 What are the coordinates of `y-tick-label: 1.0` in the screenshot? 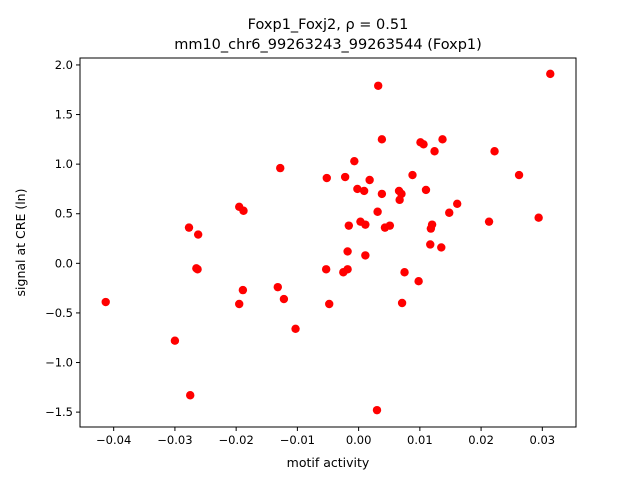 It's located at (64, 164).